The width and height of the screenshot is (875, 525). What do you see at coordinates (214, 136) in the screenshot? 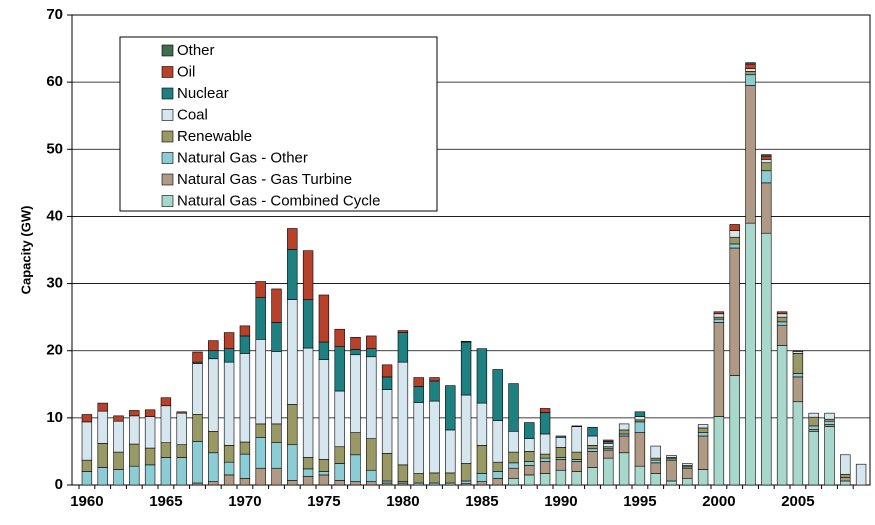
I see `legend-label: Renewable` at bounding box center [214, 136].